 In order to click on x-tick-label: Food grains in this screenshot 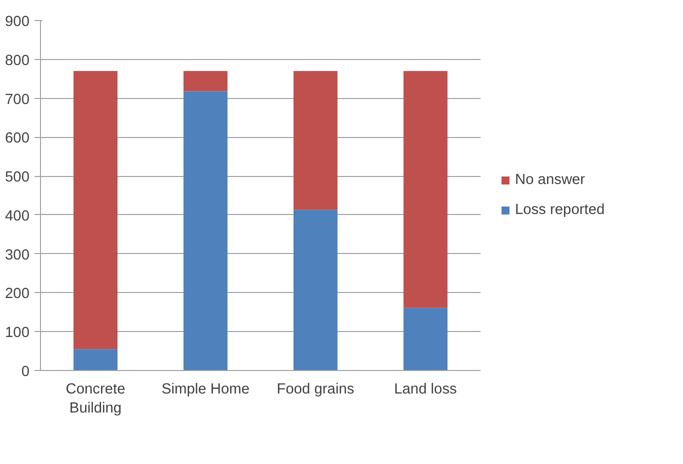, I will do `click(315, 390)`.